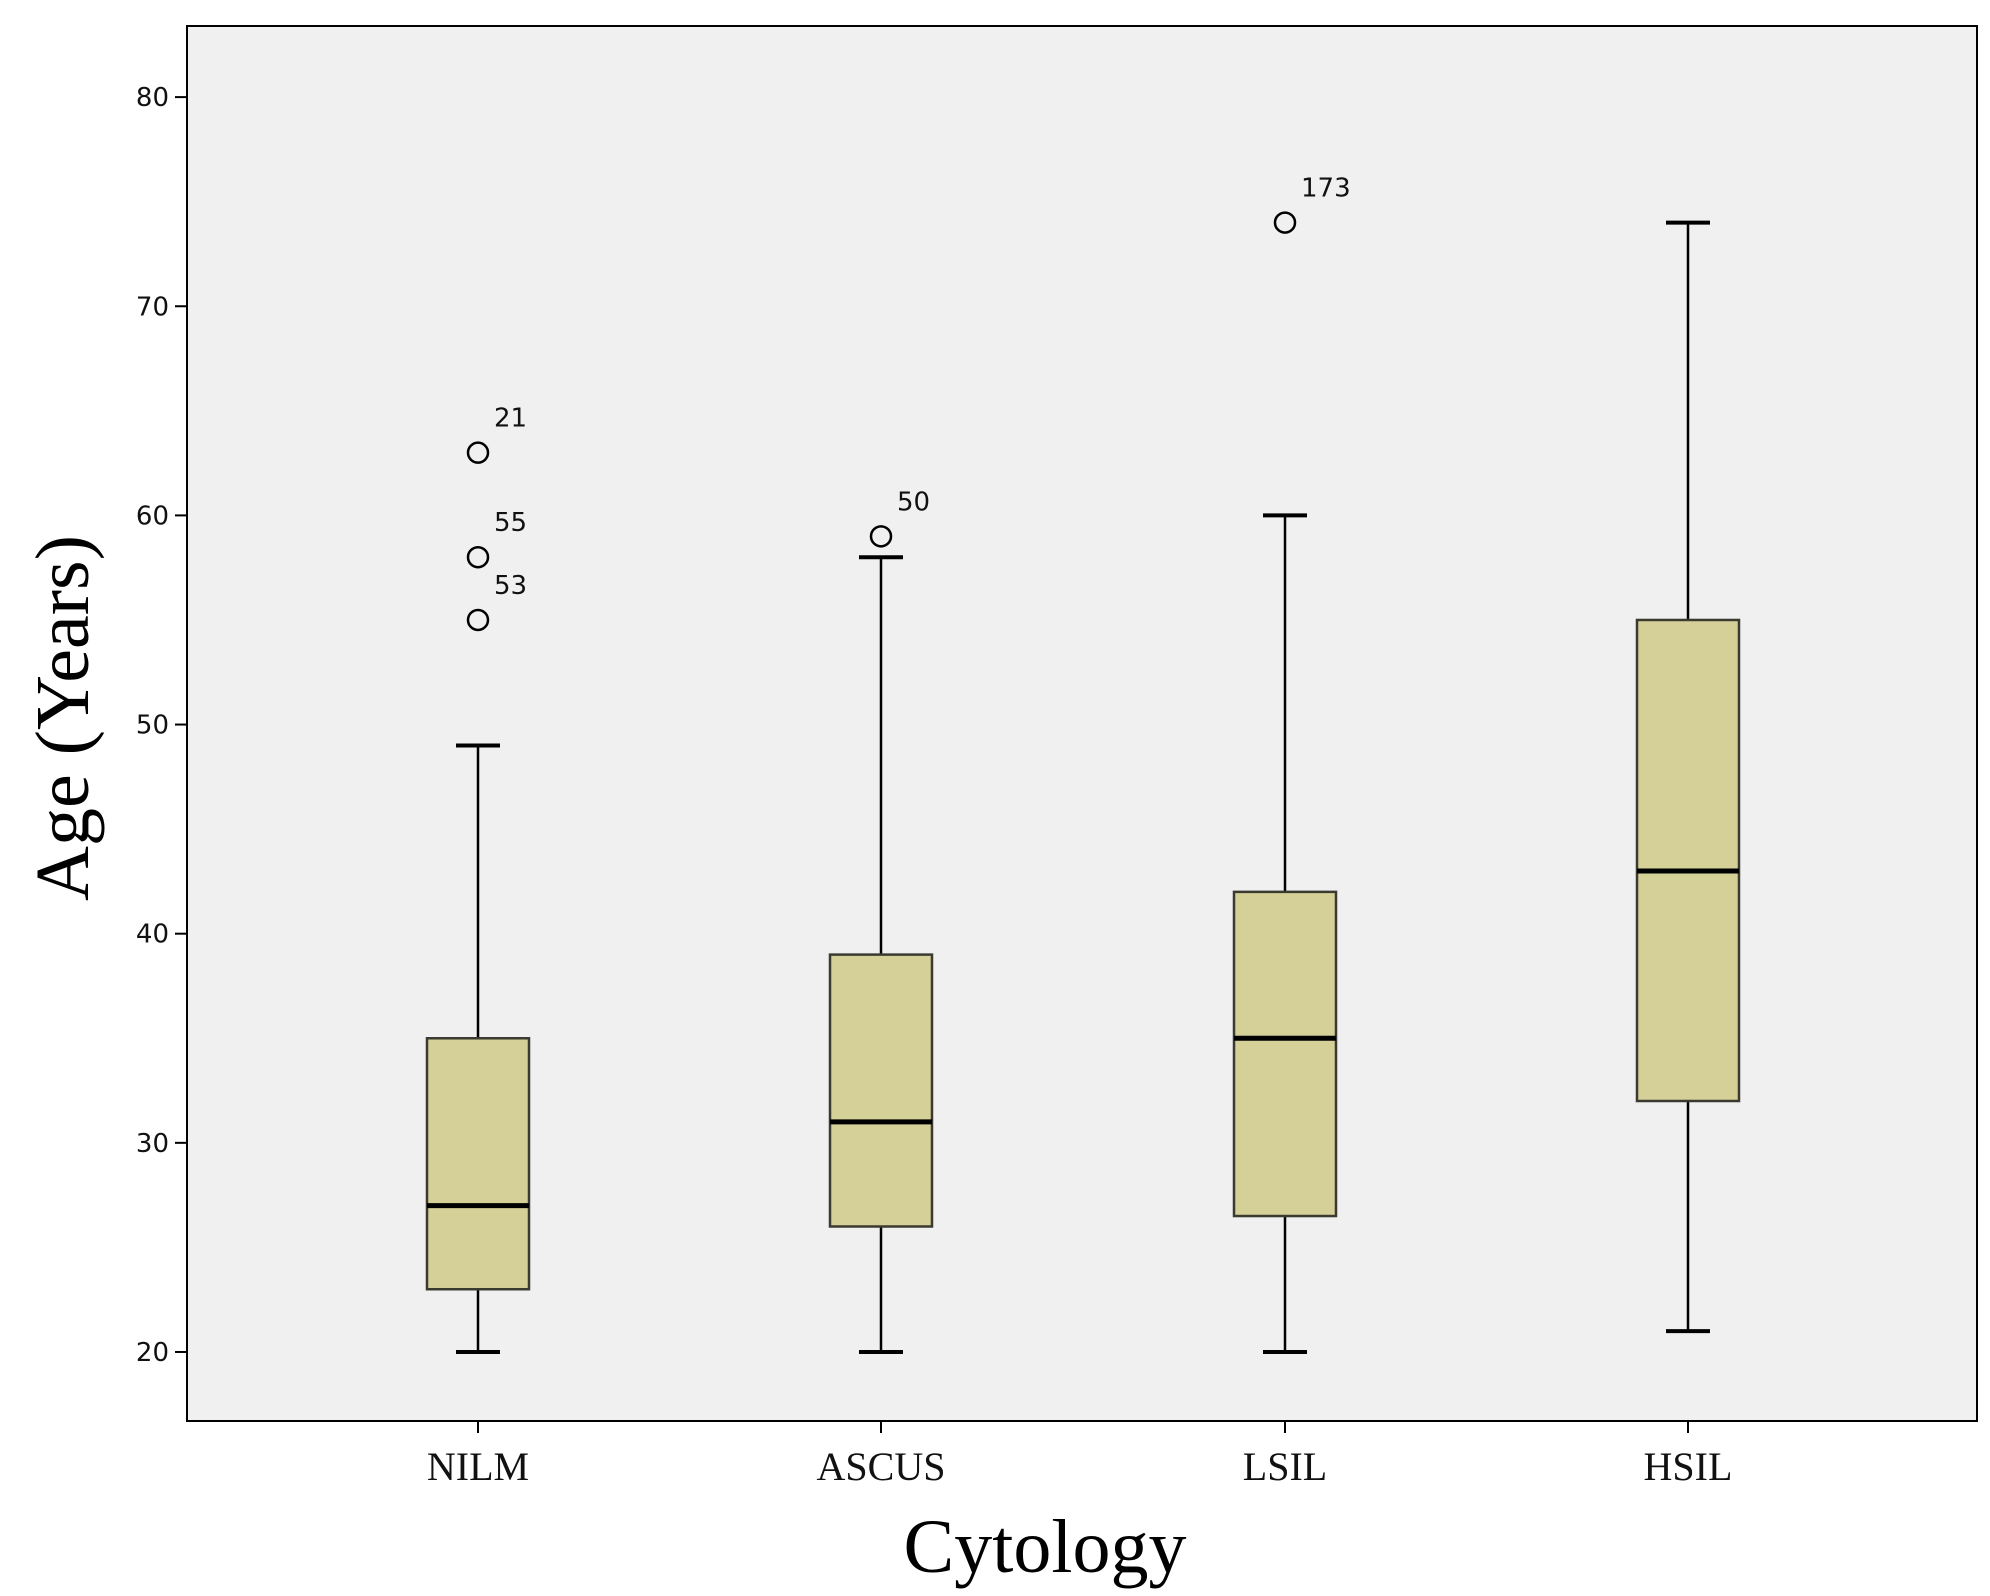  Describe the element at coordinates (881, 920) in the screenshot. I see `box-group-ascus: 50` at that location.